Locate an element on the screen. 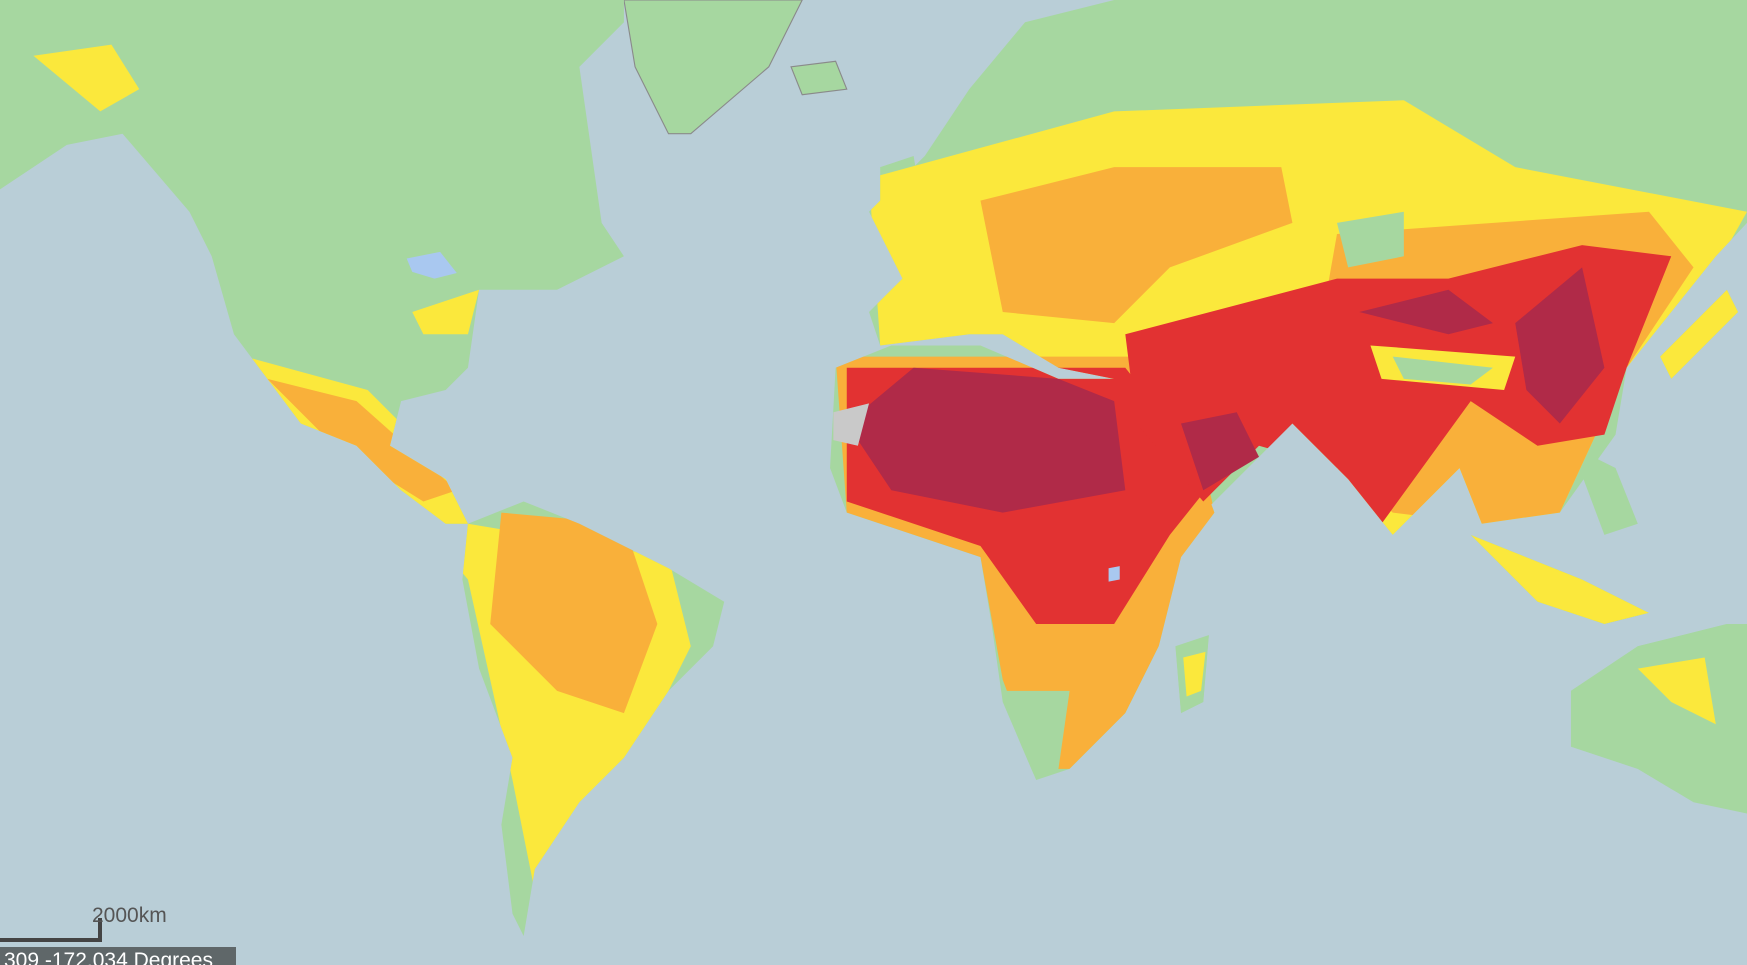 The height and width of the screenshot is (965, 1747). cursor-coordinates: 309 -172.034 Degrees is located at coordinates (118, 956).